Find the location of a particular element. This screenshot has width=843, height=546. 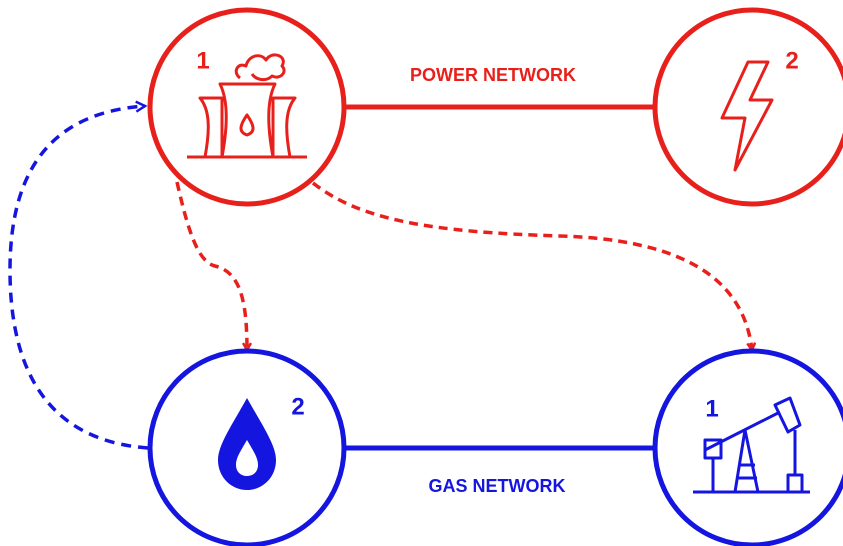

power-plant-icon is located at coordinates (247, 106).